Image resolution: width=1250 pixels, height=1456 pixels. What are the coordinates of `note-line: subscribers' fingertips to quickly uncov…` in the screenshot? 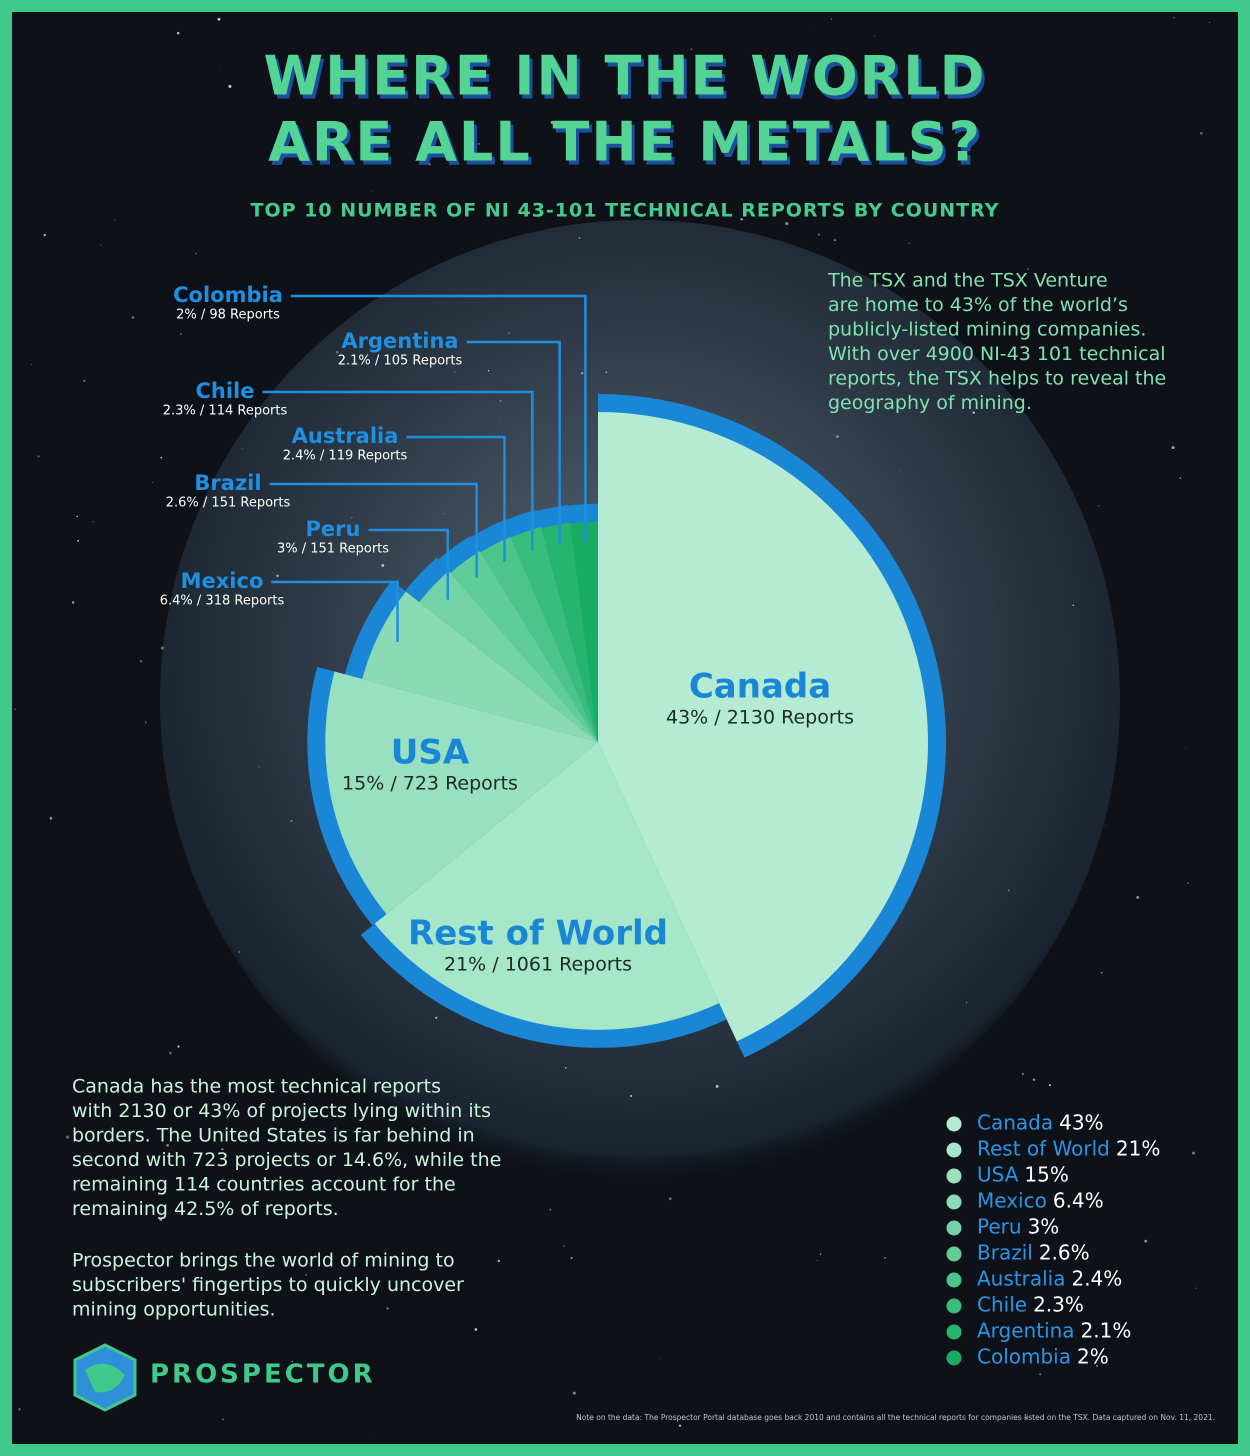 It's located at (268, 1285).